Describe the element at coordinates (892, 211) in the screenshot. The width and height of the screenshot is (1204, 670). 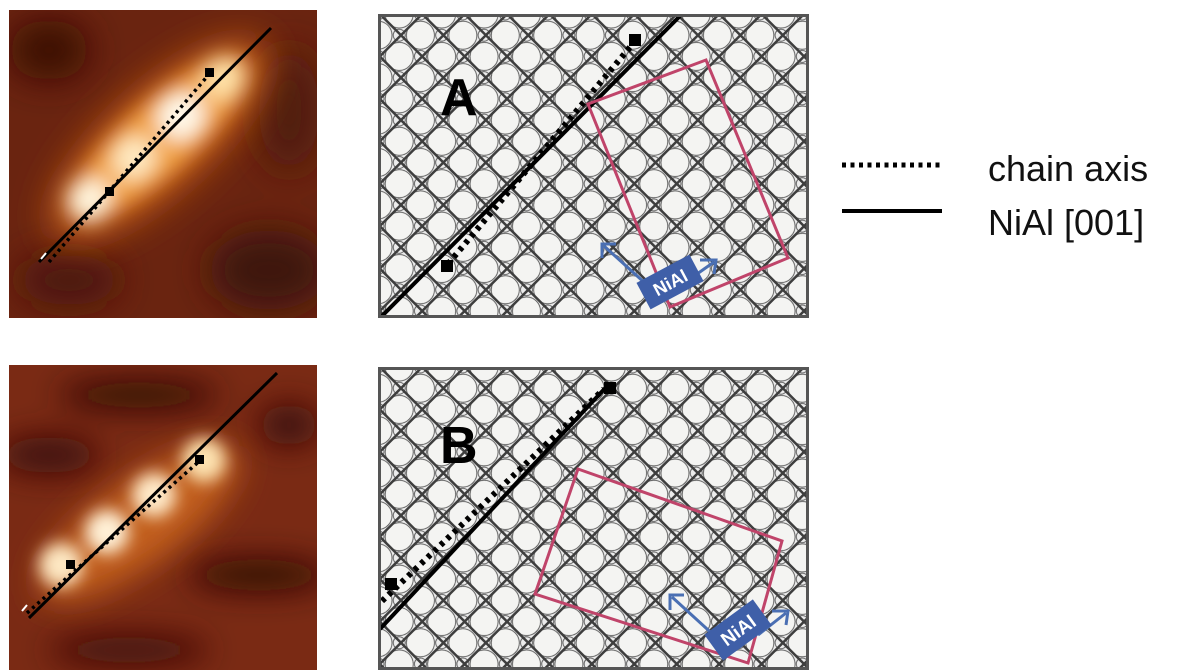
I see `legend-nial-swatch` at that location.